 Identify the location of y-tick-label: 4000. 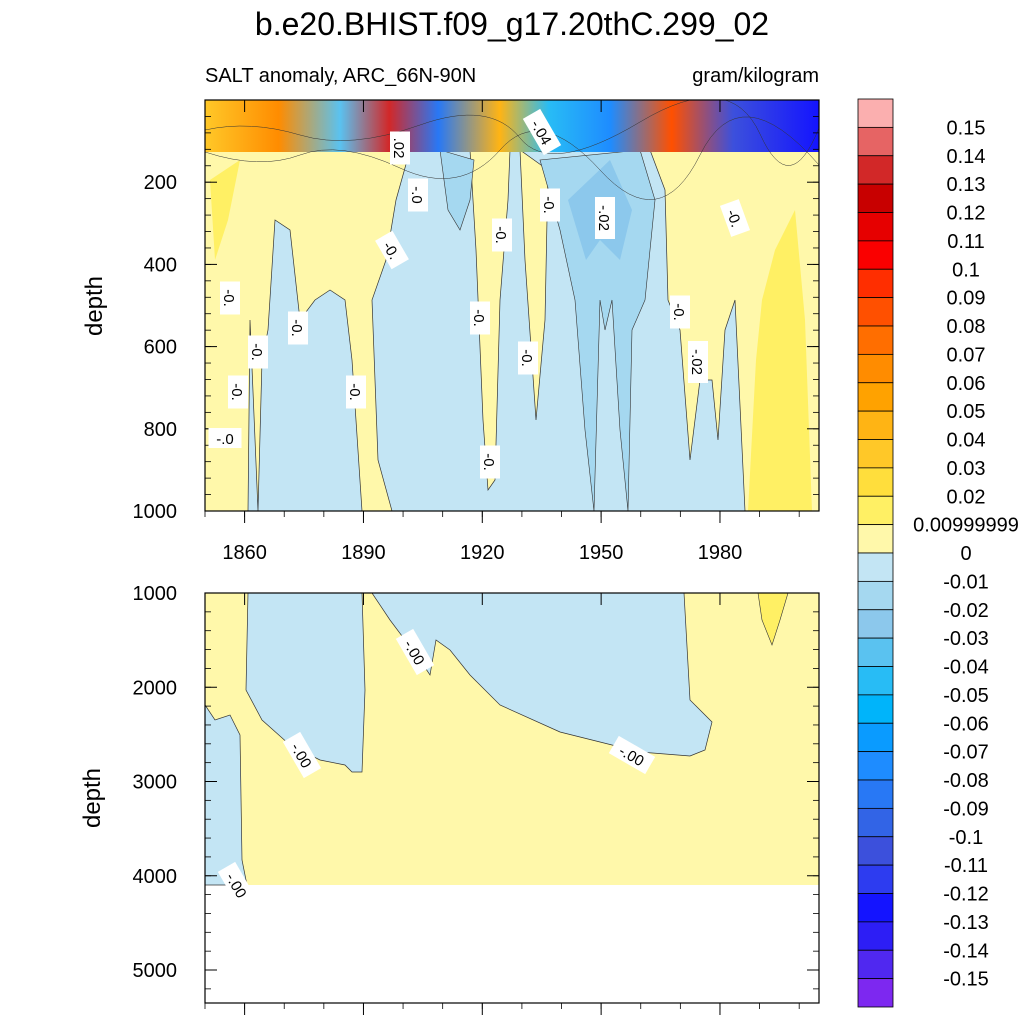
(155, 877).